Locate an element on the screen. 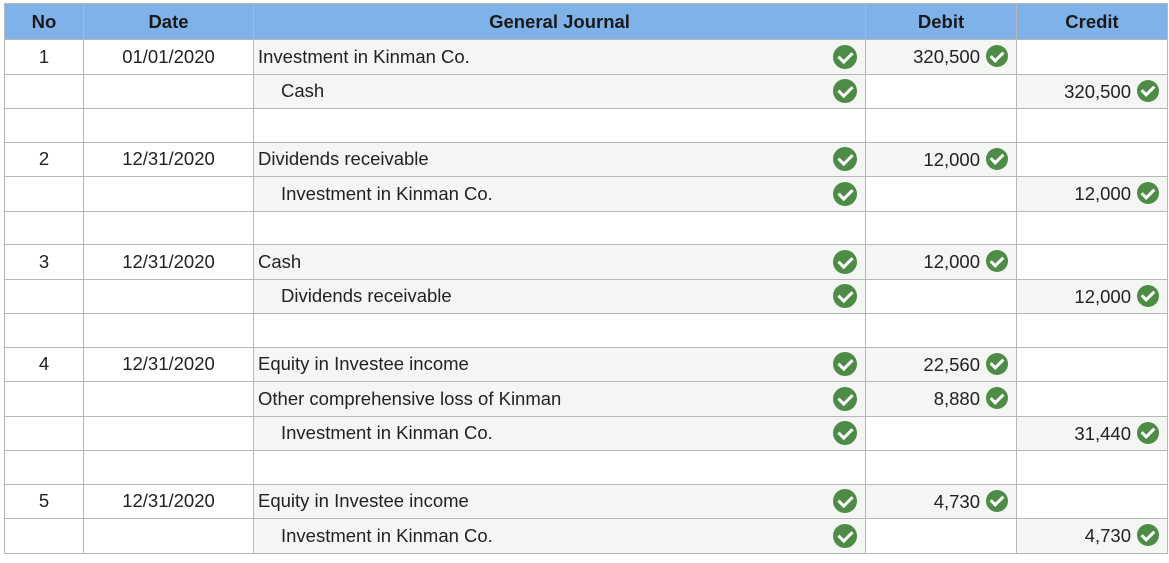 Image resolution: width=1169 pixels, height=563 pixels. header-date: Date is located at coordinates (168, 21).